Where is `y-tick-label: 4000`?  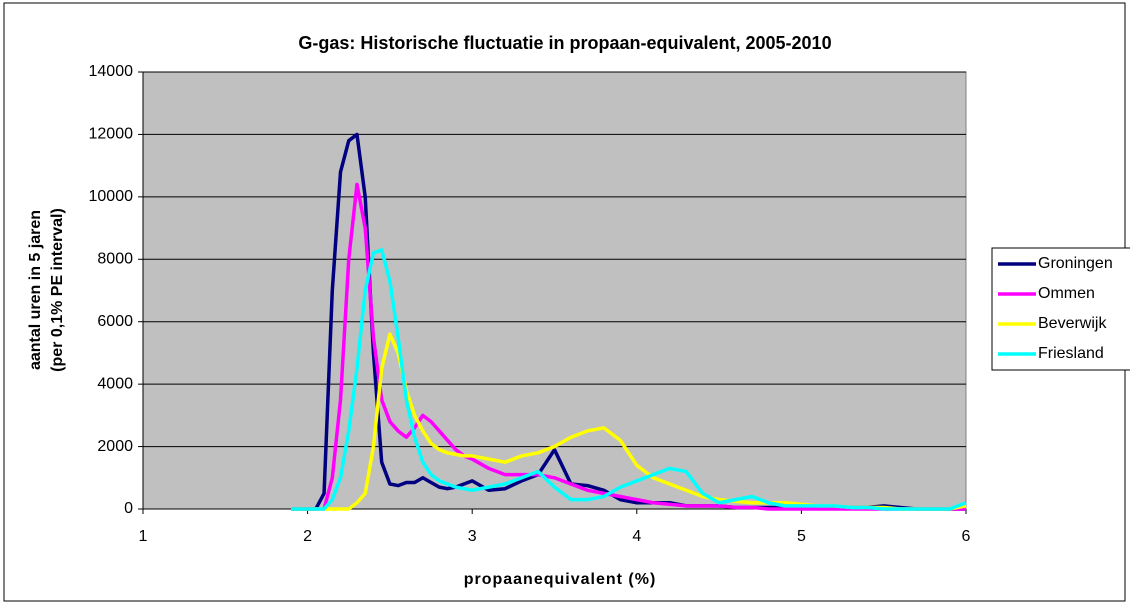
y-tick-label: 4000 is located at coordinates (115, 383).